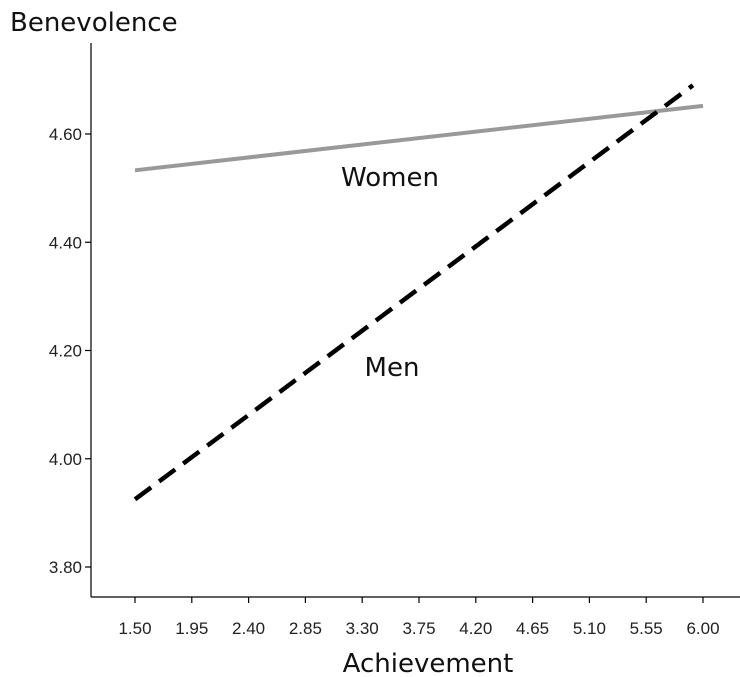 The width and height of the screenshot is (740, 677). What do you see at coordinates (65, 459) in the screenshot?
I see `y-tick-label: 4.00` at bounding box center [65, 459].